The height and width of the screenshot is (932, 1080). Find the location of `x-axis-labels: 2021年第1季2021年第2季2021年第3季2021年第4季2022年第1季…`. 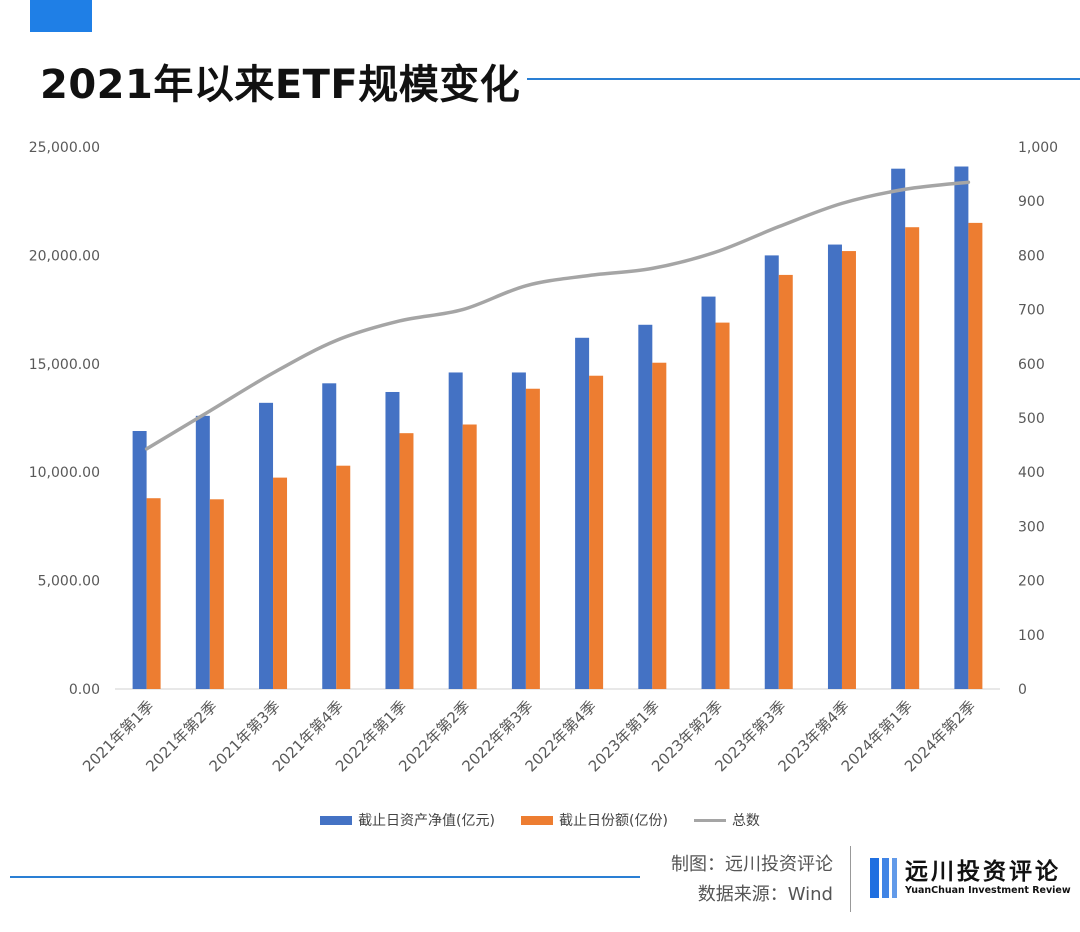

x-axis-labels: 2021年第1季2021年第2季2021年第3季2021年第4季2022年第1季… is located at coordinates (529, 736).